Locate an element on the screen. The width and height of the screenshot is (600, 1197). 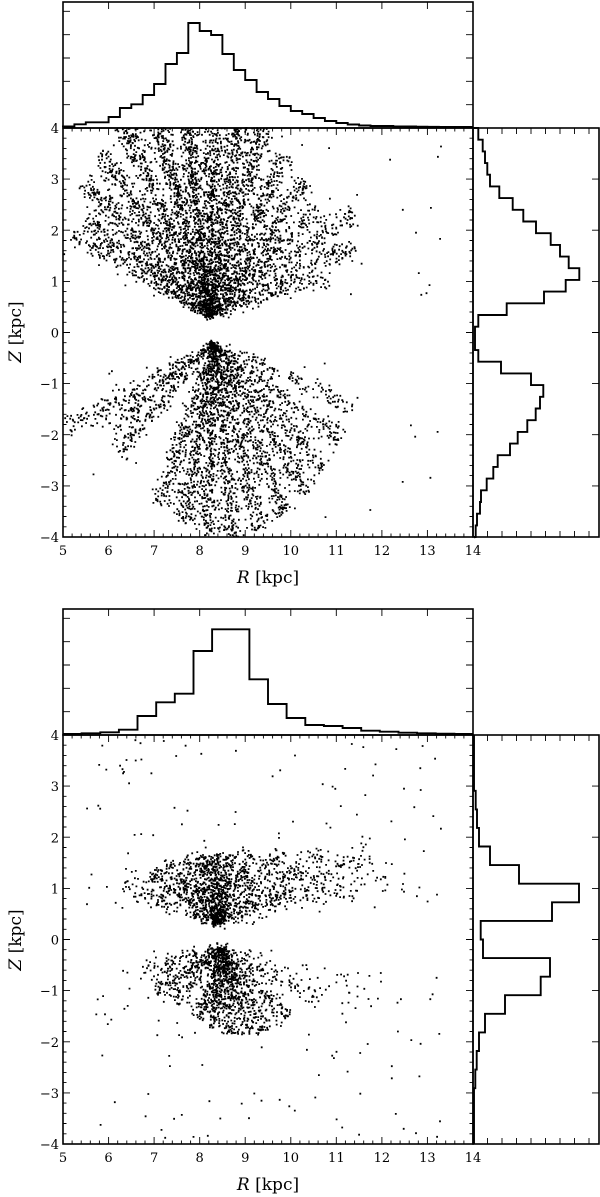
marginal-histogram-z-bottom is located at coordinates (526, 939).